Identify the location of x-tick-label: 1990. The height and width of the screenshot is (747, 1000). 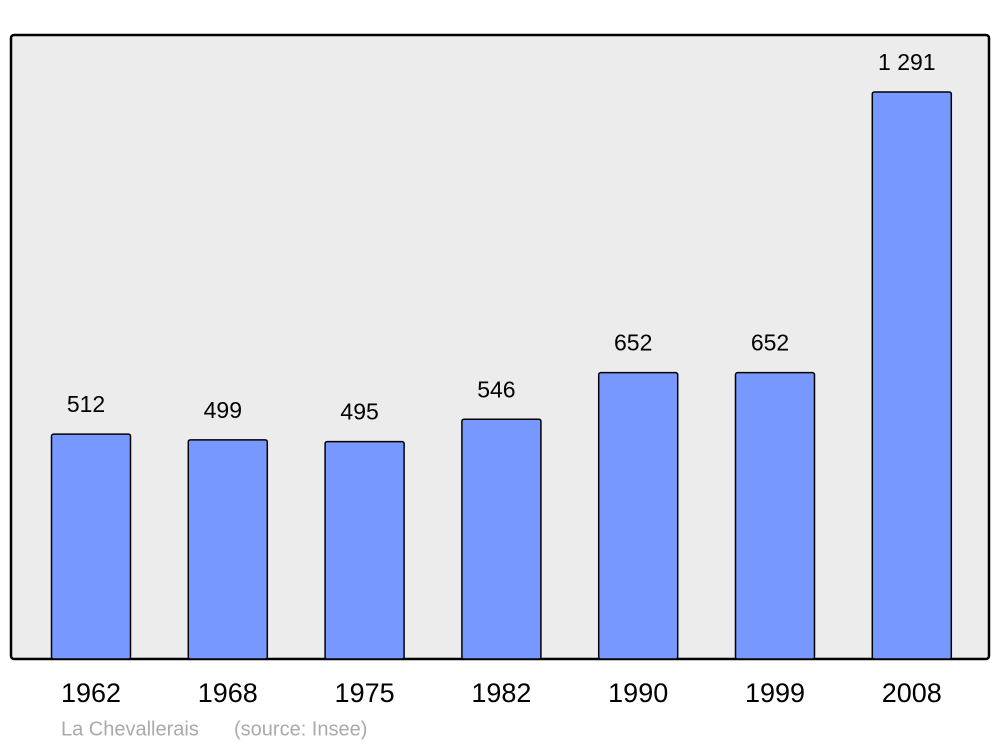
(638, 693).